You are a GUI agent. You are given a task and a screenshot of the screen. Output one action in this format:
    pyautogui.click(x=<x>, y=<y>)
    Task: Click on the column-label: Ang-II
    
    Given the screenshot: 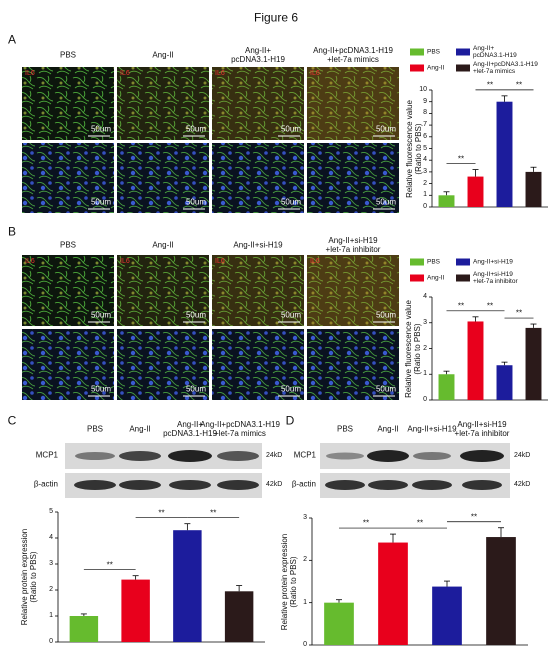 What is the action you would take?
    pyautogui.click(x=163, y=55)
    